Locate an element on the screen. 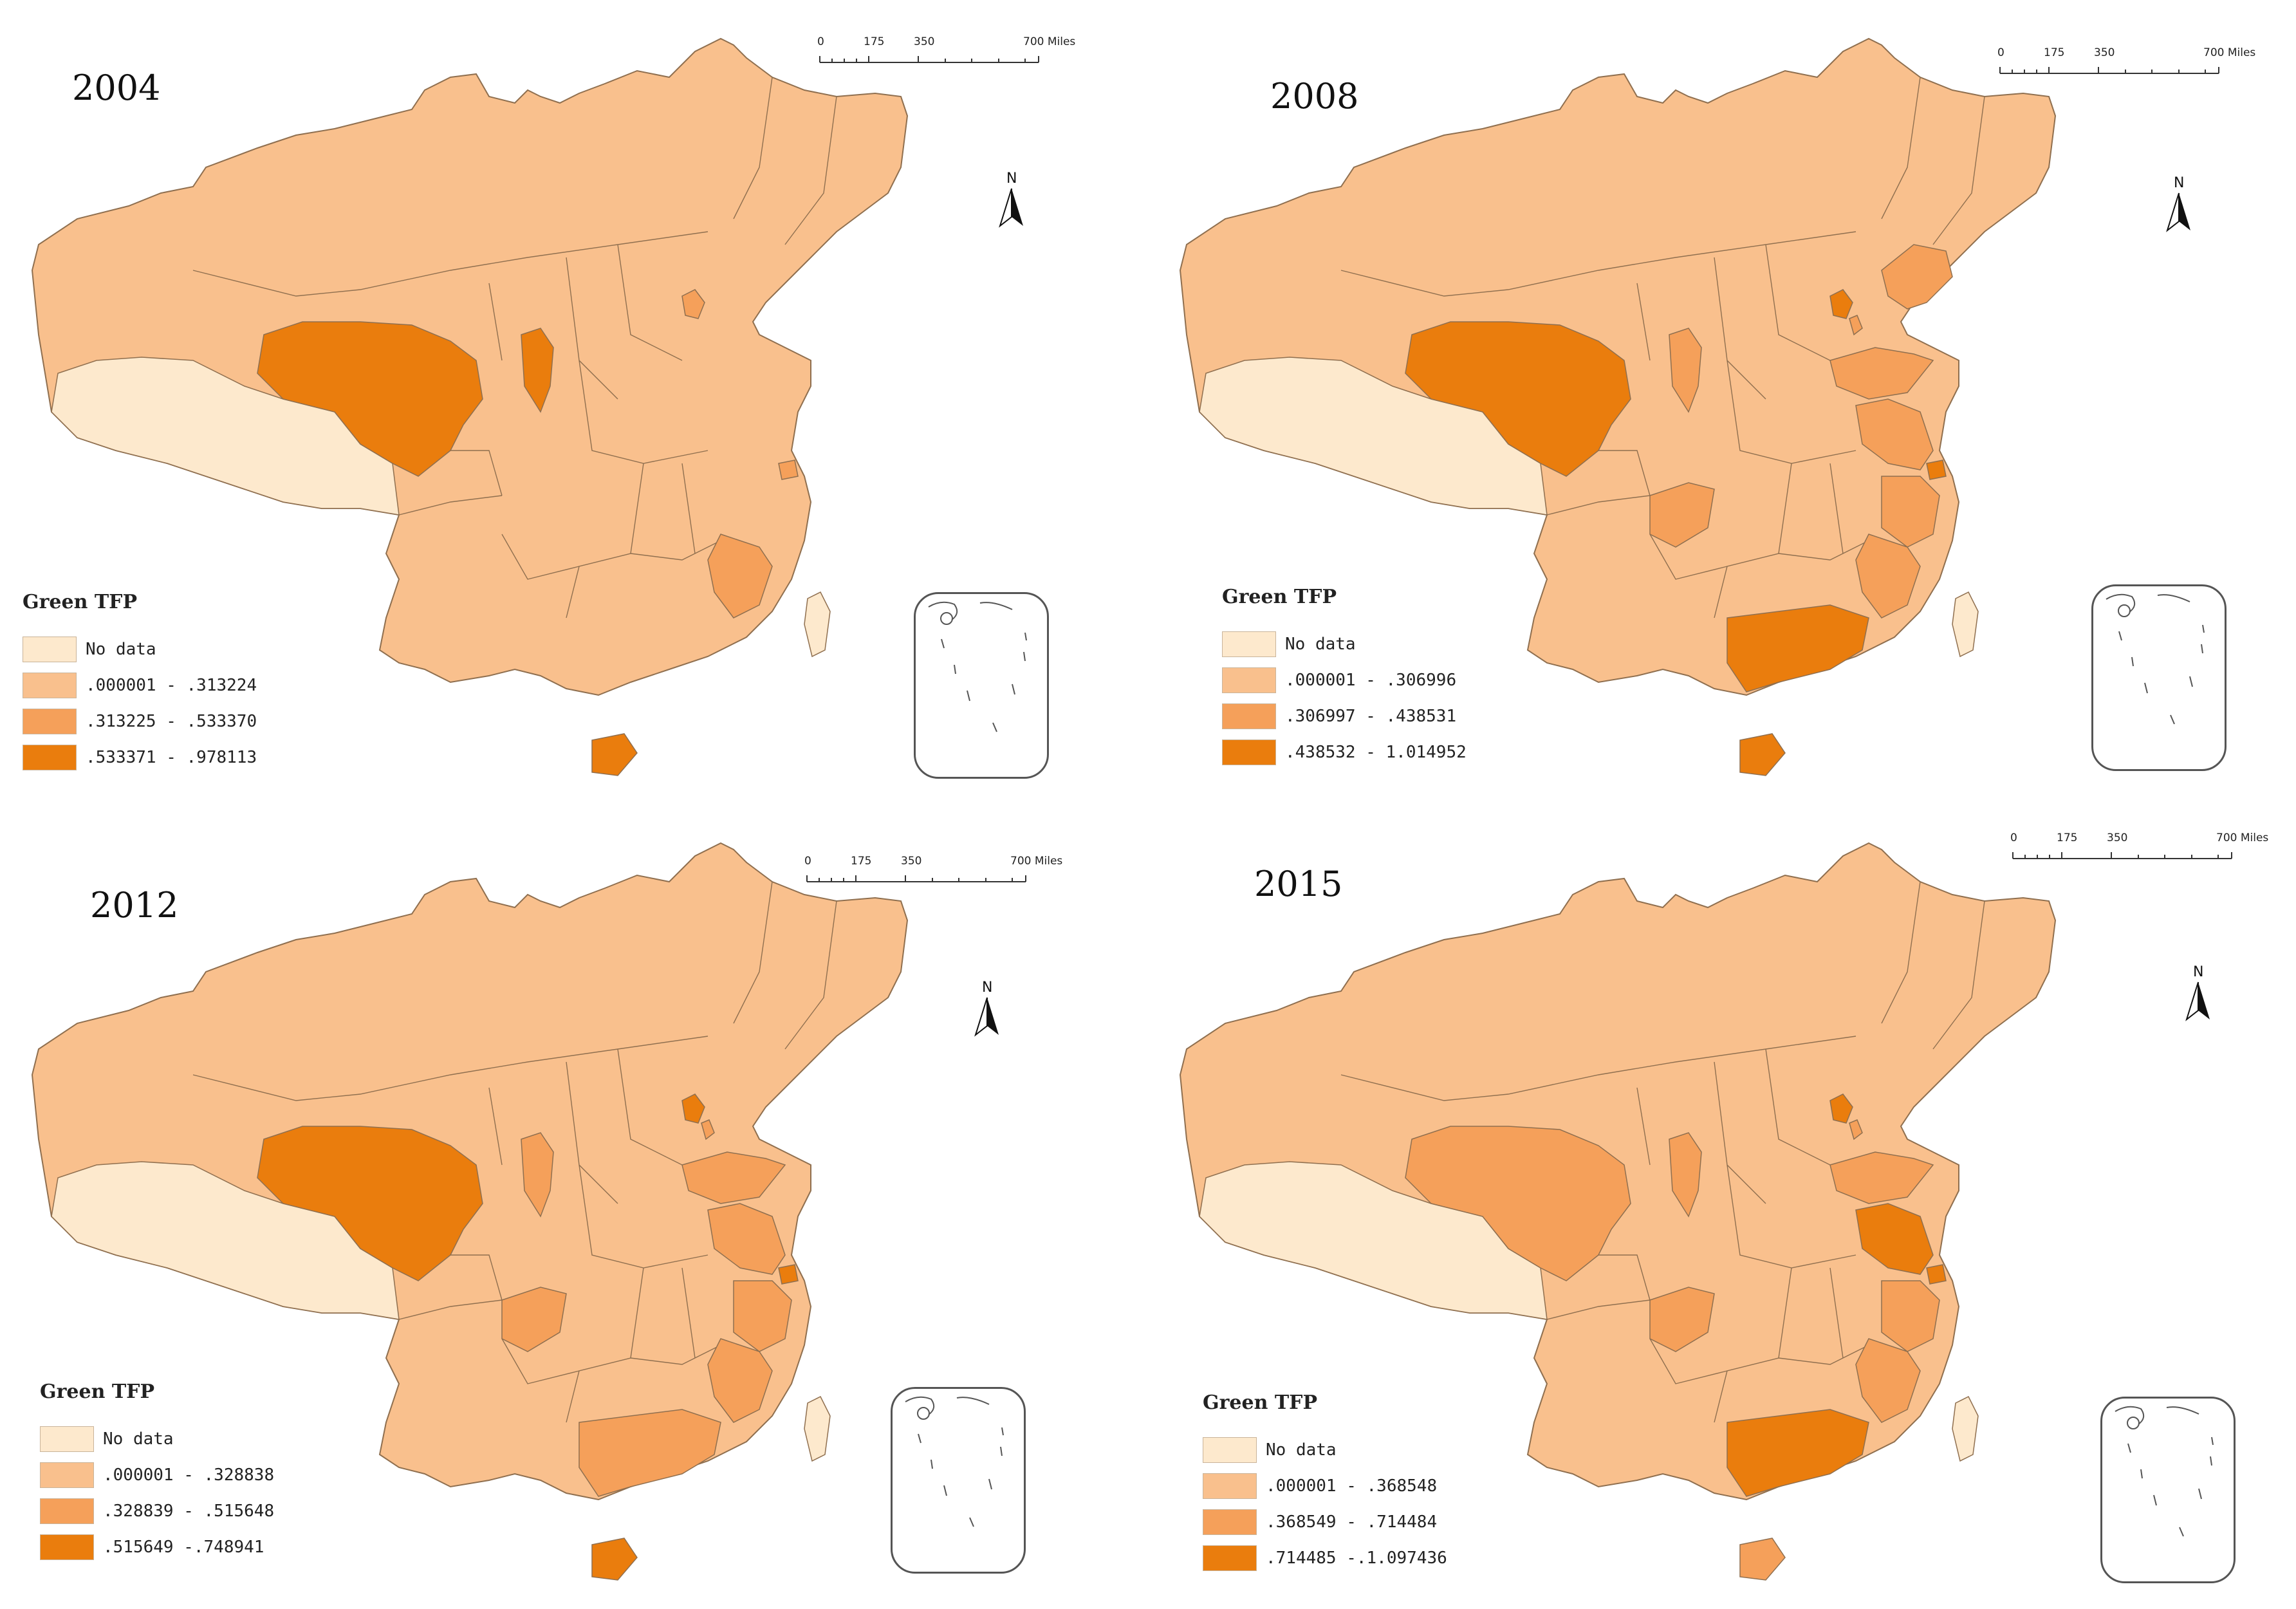  legend-item: .306997 - .438531 is located at coordinates (1344, 716).